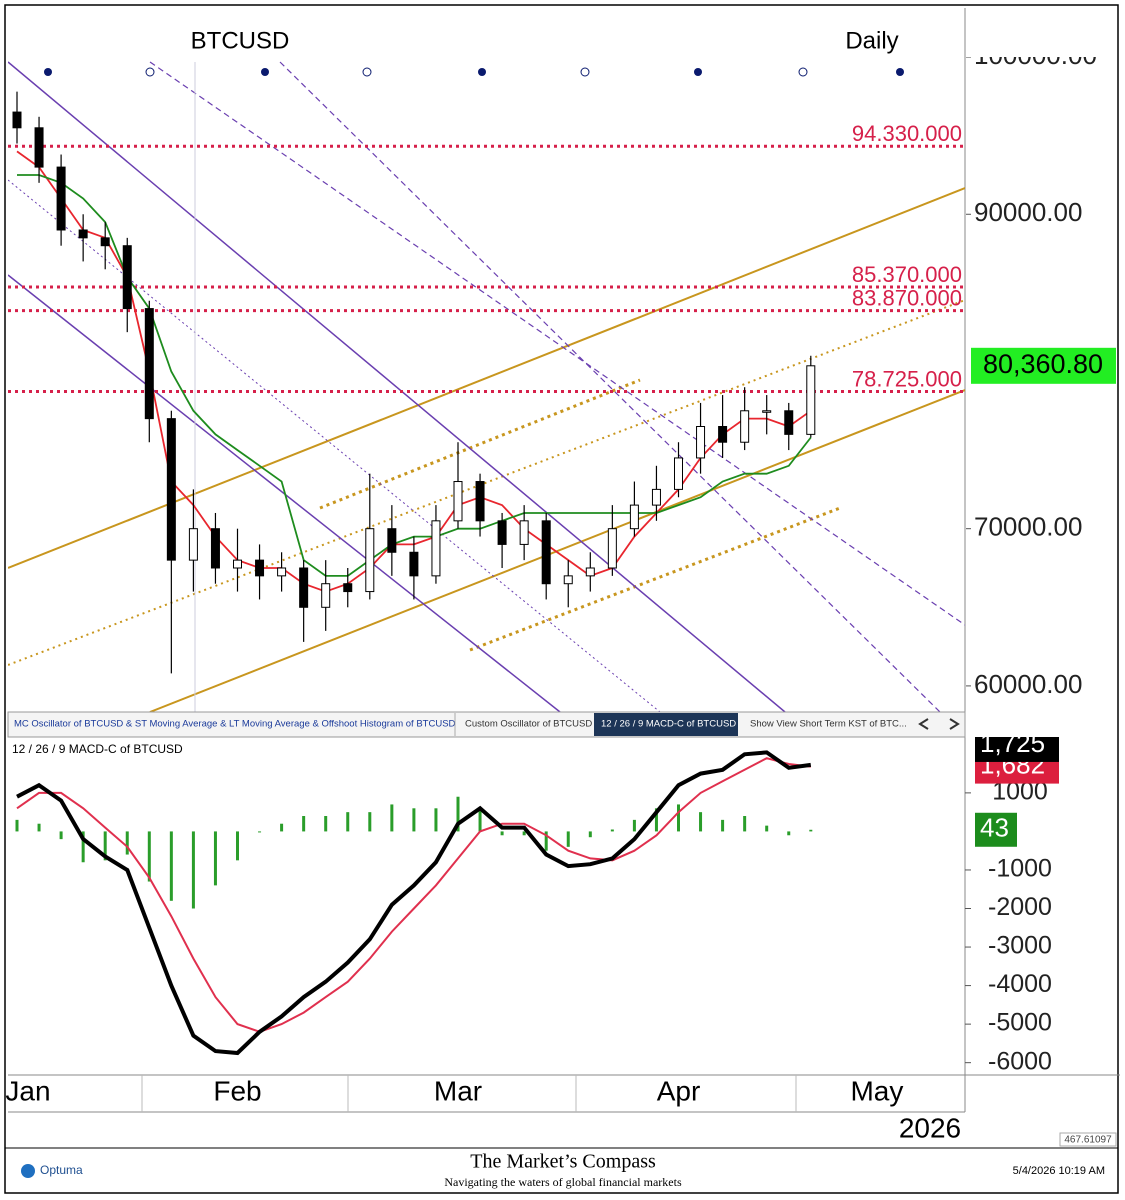 The width and height of the screenshot is (1125, 1200). Describe the element at coordinates (563, 1162) in the screenshot. I see `footer-title: The Market’s Compass` at that location.